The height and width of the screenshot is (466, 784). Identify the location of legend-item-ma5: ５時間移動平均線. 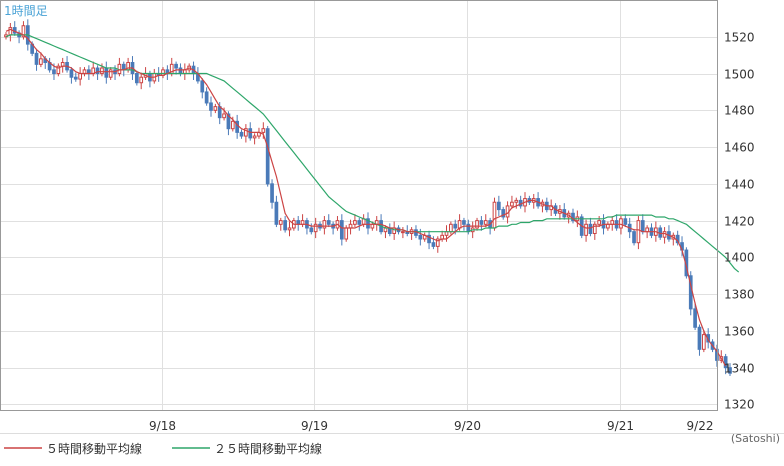
(73, 448).